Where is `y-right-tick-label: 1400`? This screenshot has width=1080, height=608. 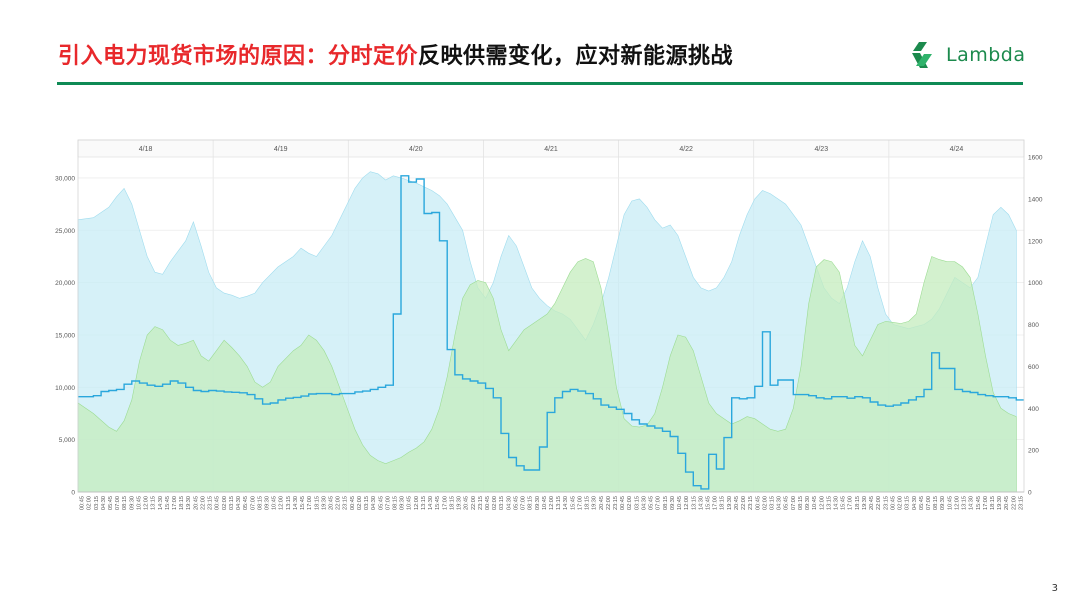
y-right-tick-label: 1400 is located at coordinates (1035, 199).